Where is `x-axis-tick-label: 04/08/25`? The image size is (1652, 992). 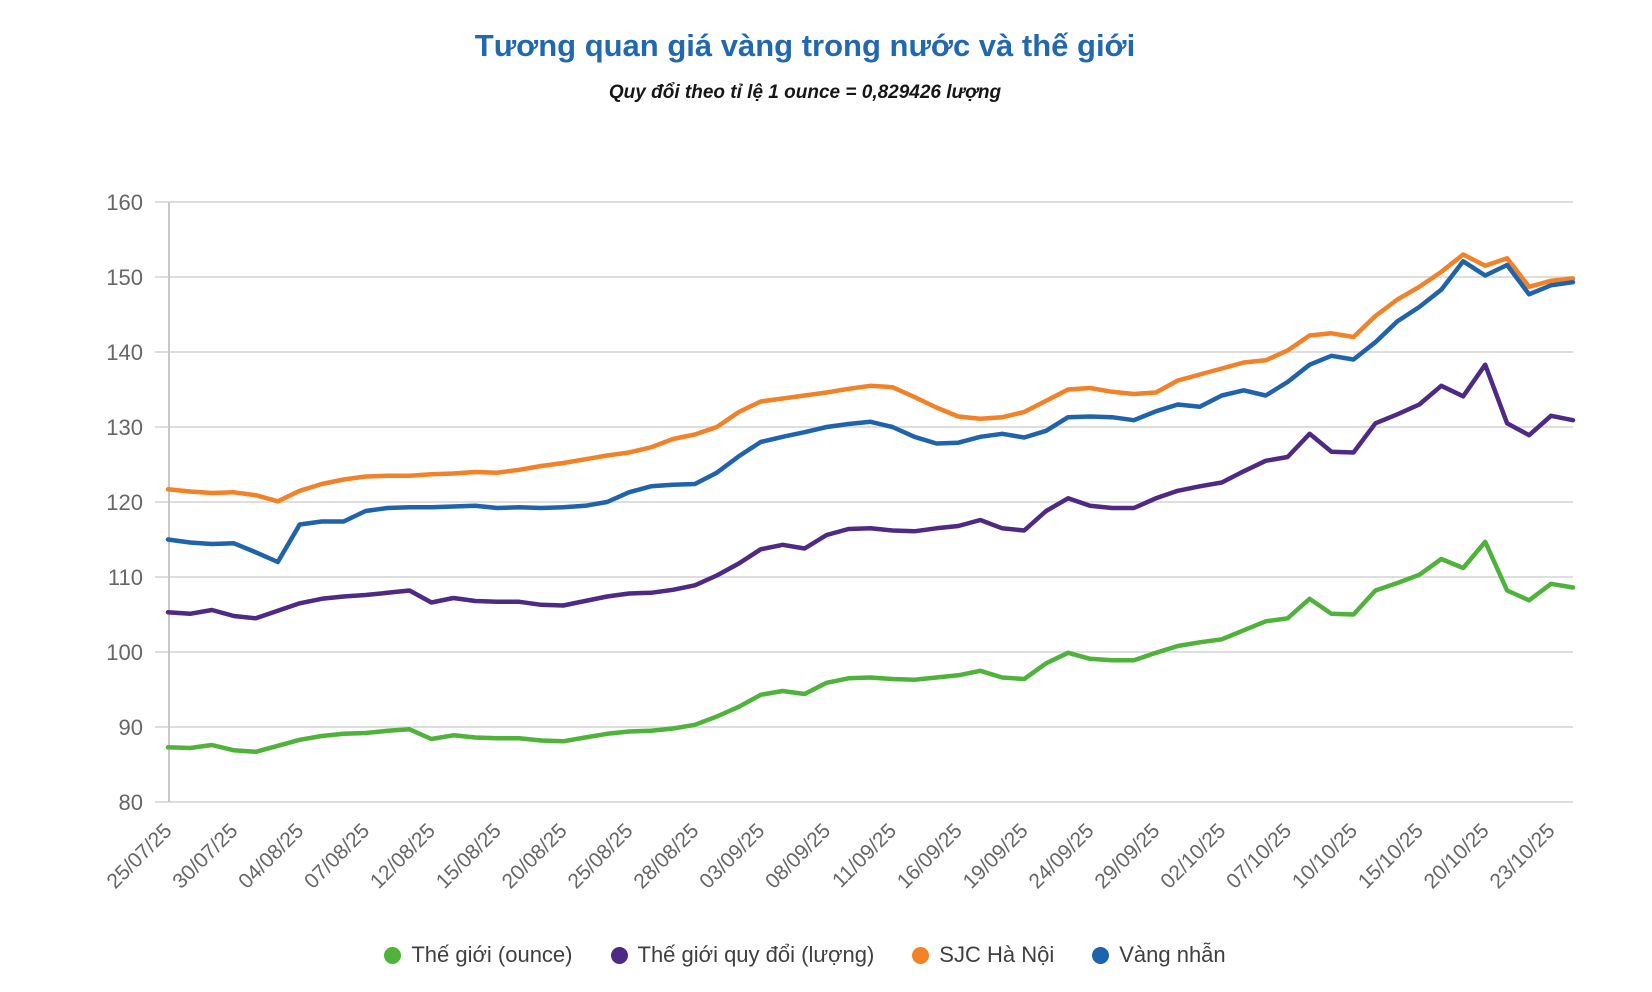 x-axis-tick-label: 04/08/25 is located at coordinates (271, 856).